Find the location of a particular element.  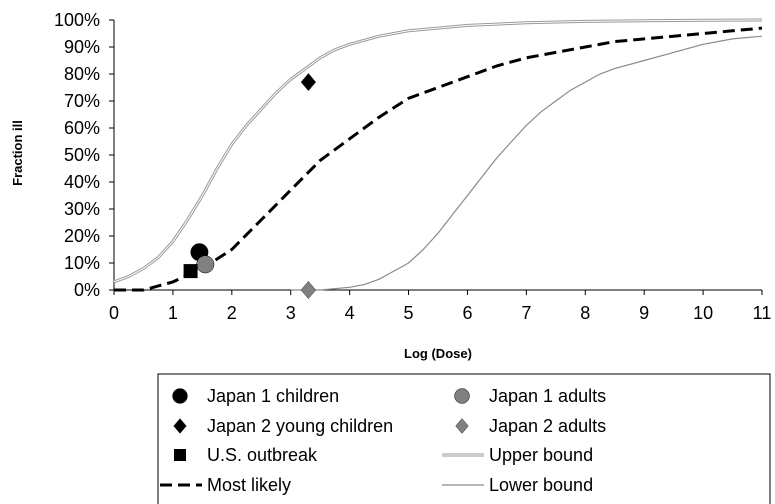

legend-item-japan-2-adults: Japan 2 adults is located at coordinates (530, 426).